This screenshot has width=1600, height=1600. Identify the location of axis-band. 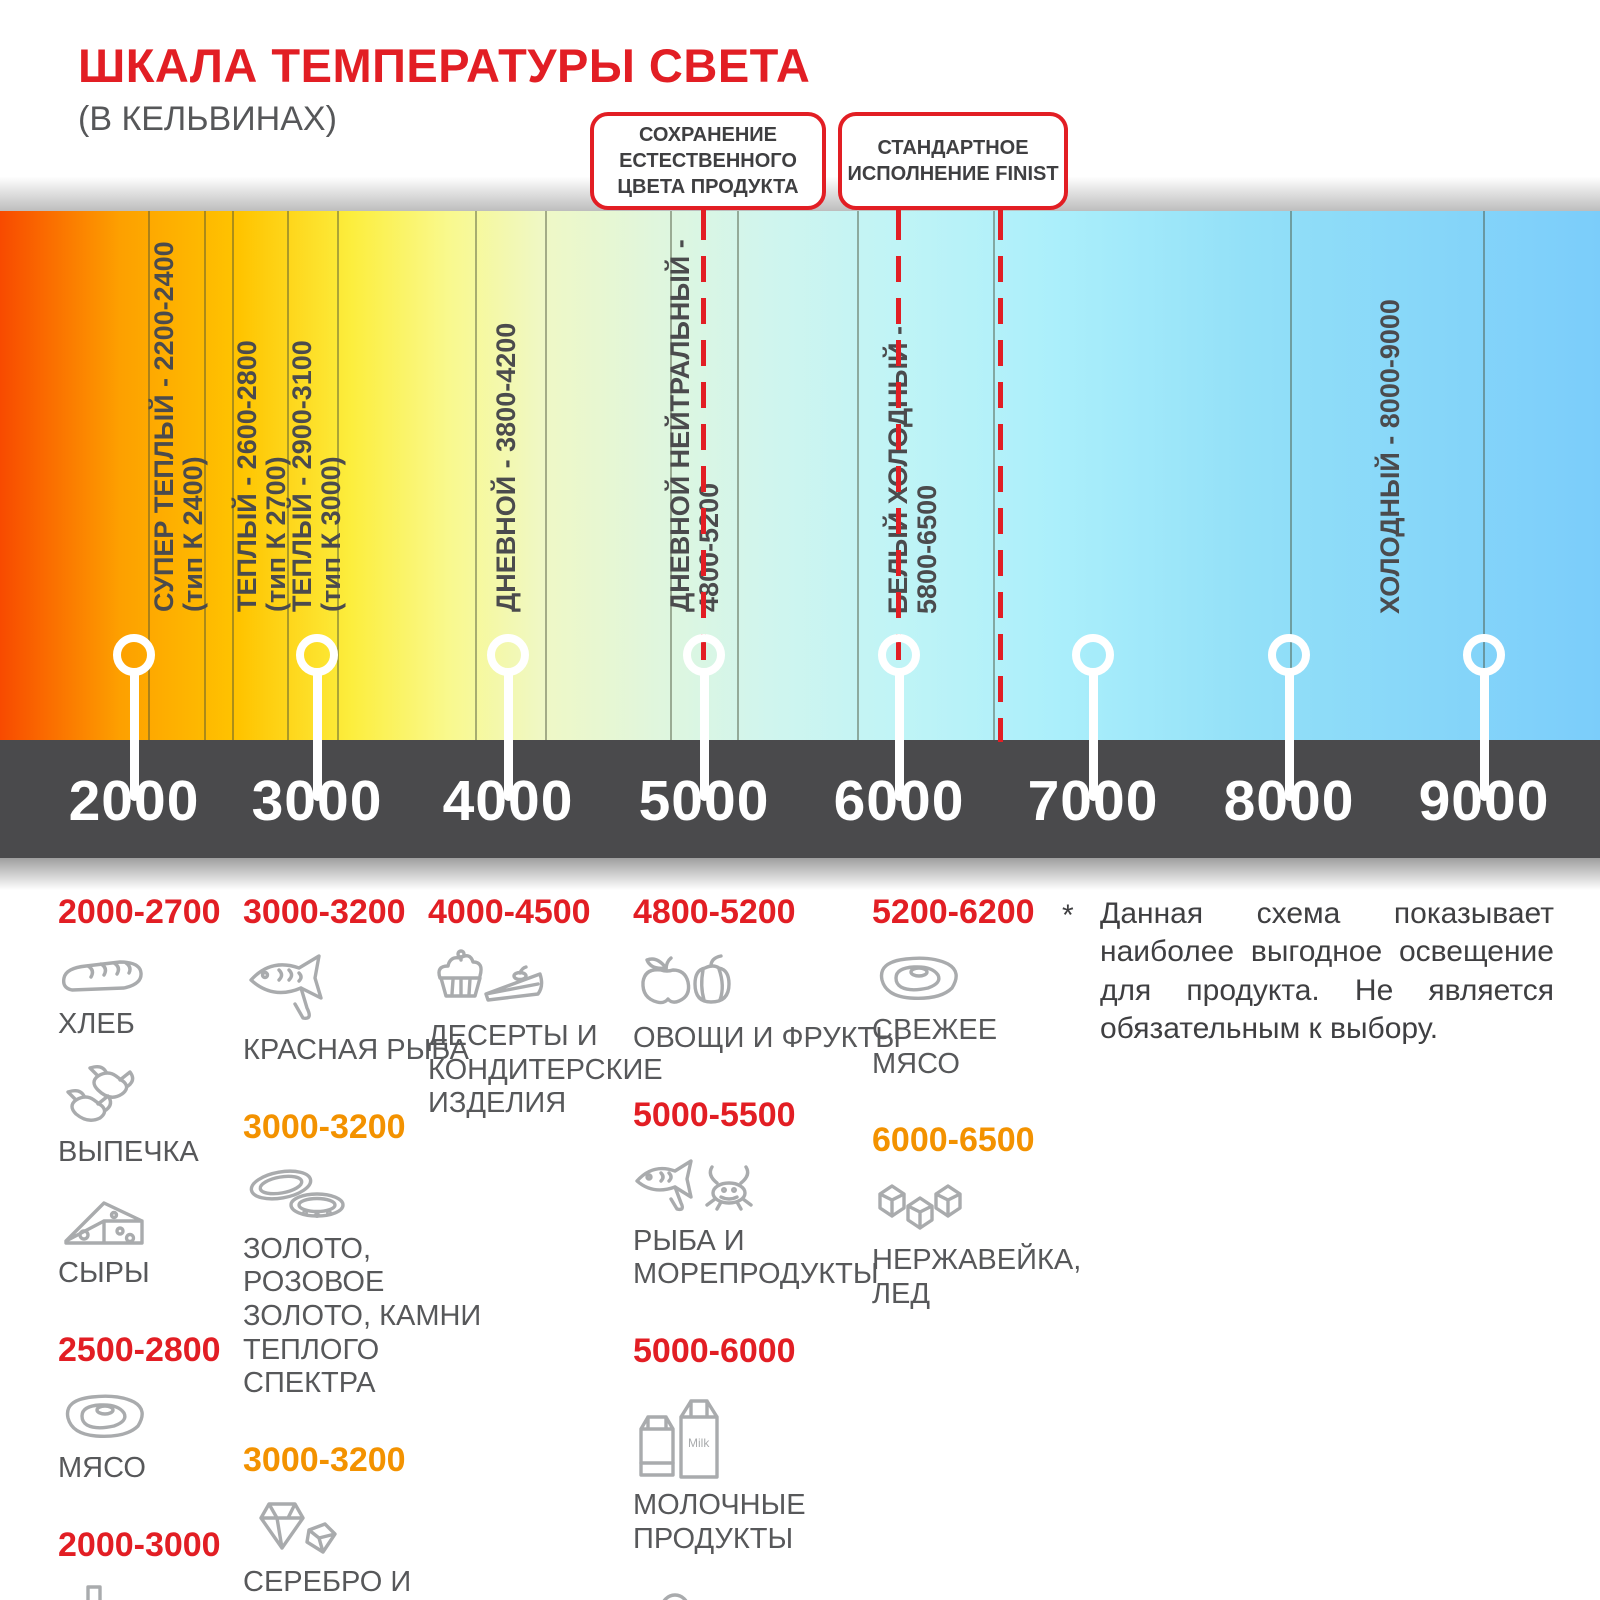
(800, 799).